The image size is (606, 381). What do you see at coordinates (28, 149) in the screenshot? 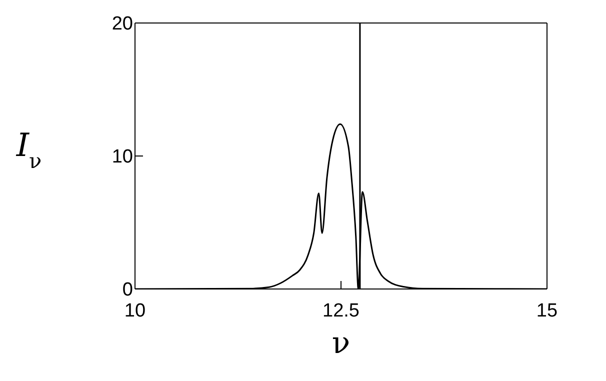
I see `y-axis-title: I$_{ν}$` at bounding box center [28, 149].